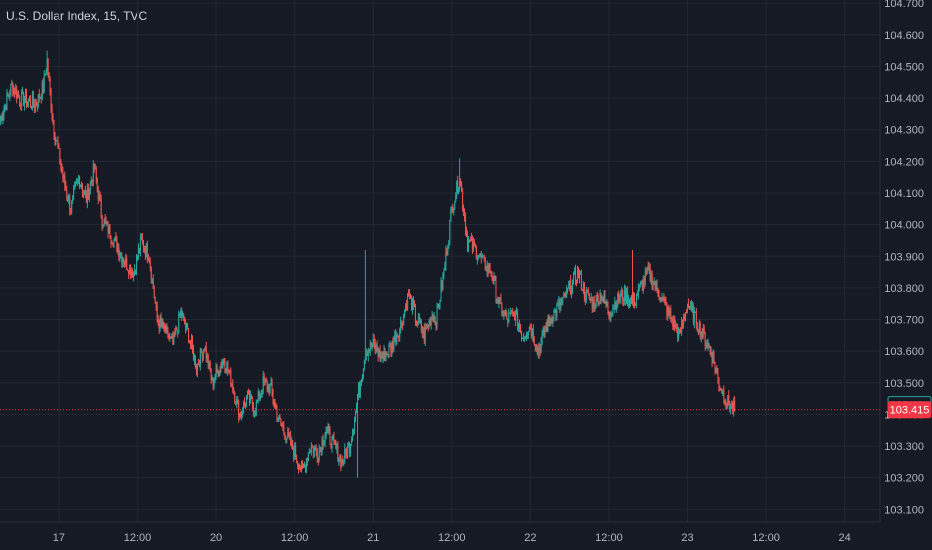 This screenshot has height=550, width=932. What do you see at coordinates (904, 321) in the screenshot?
I see `y-tick-label: 103.700` at bounding box center [904, 321].